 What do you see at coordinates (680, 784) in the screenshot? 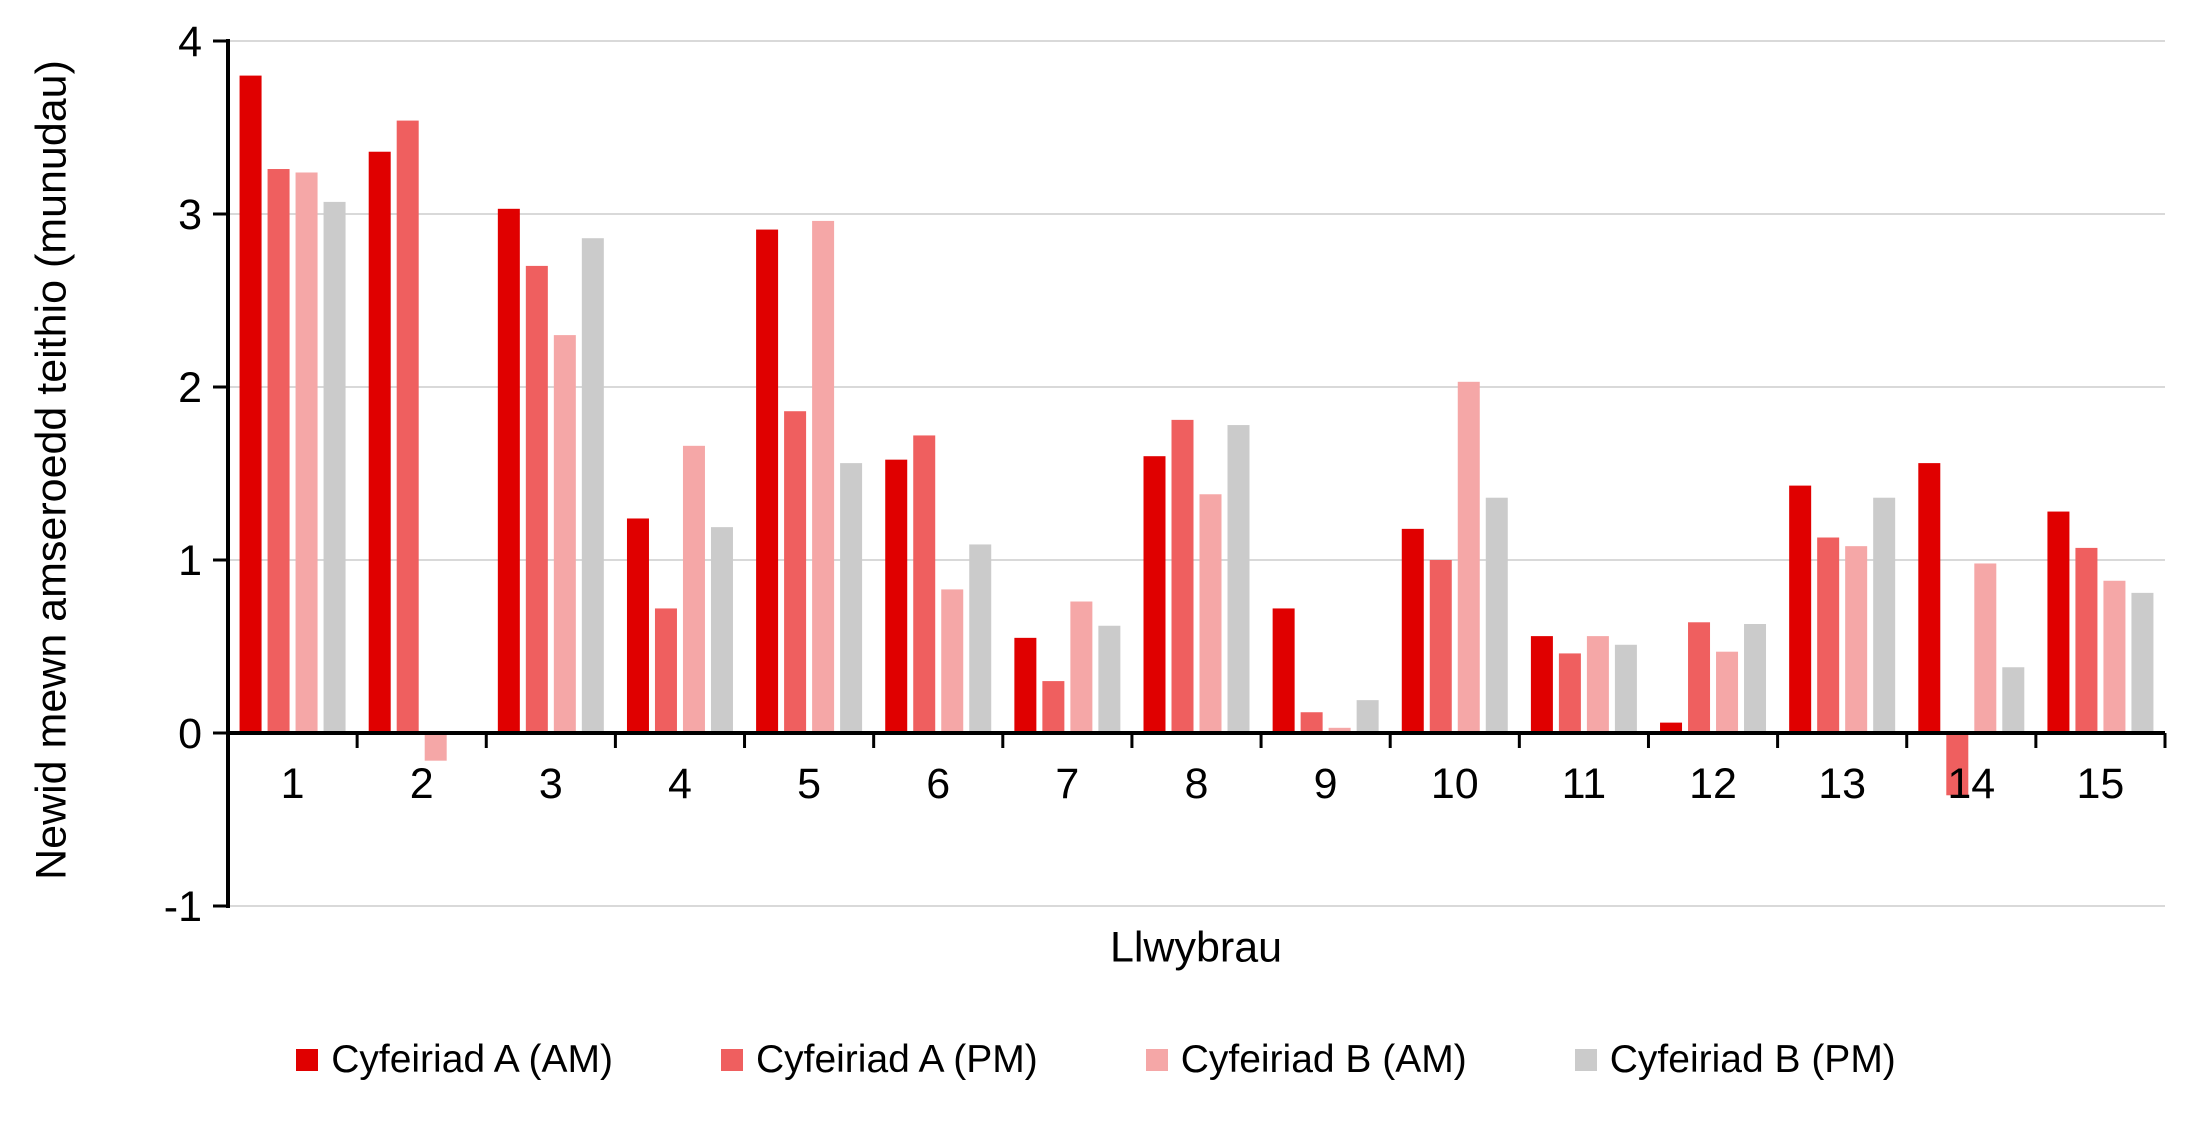
I see `x-tick-label: 4` at bounding box center [680, 784].